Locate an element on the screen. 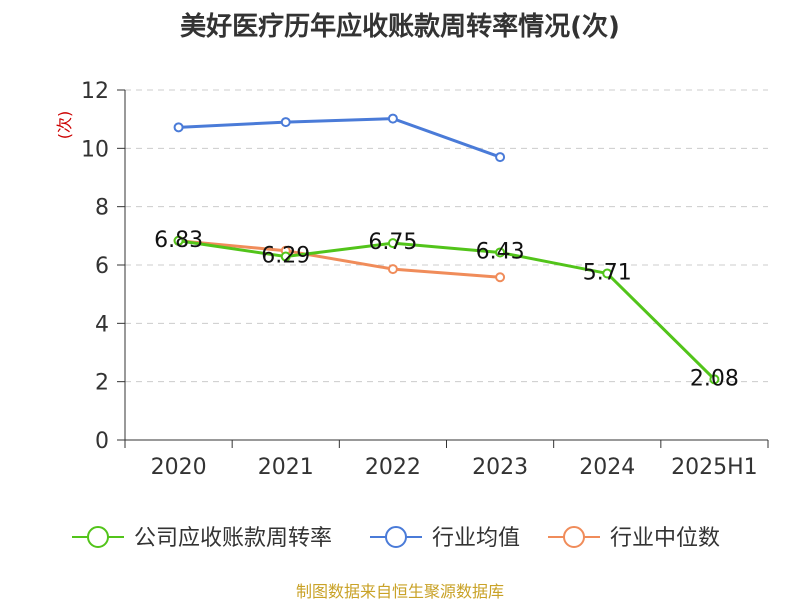  legend-label: 行业中位数 is located at coordinates (665, 538).